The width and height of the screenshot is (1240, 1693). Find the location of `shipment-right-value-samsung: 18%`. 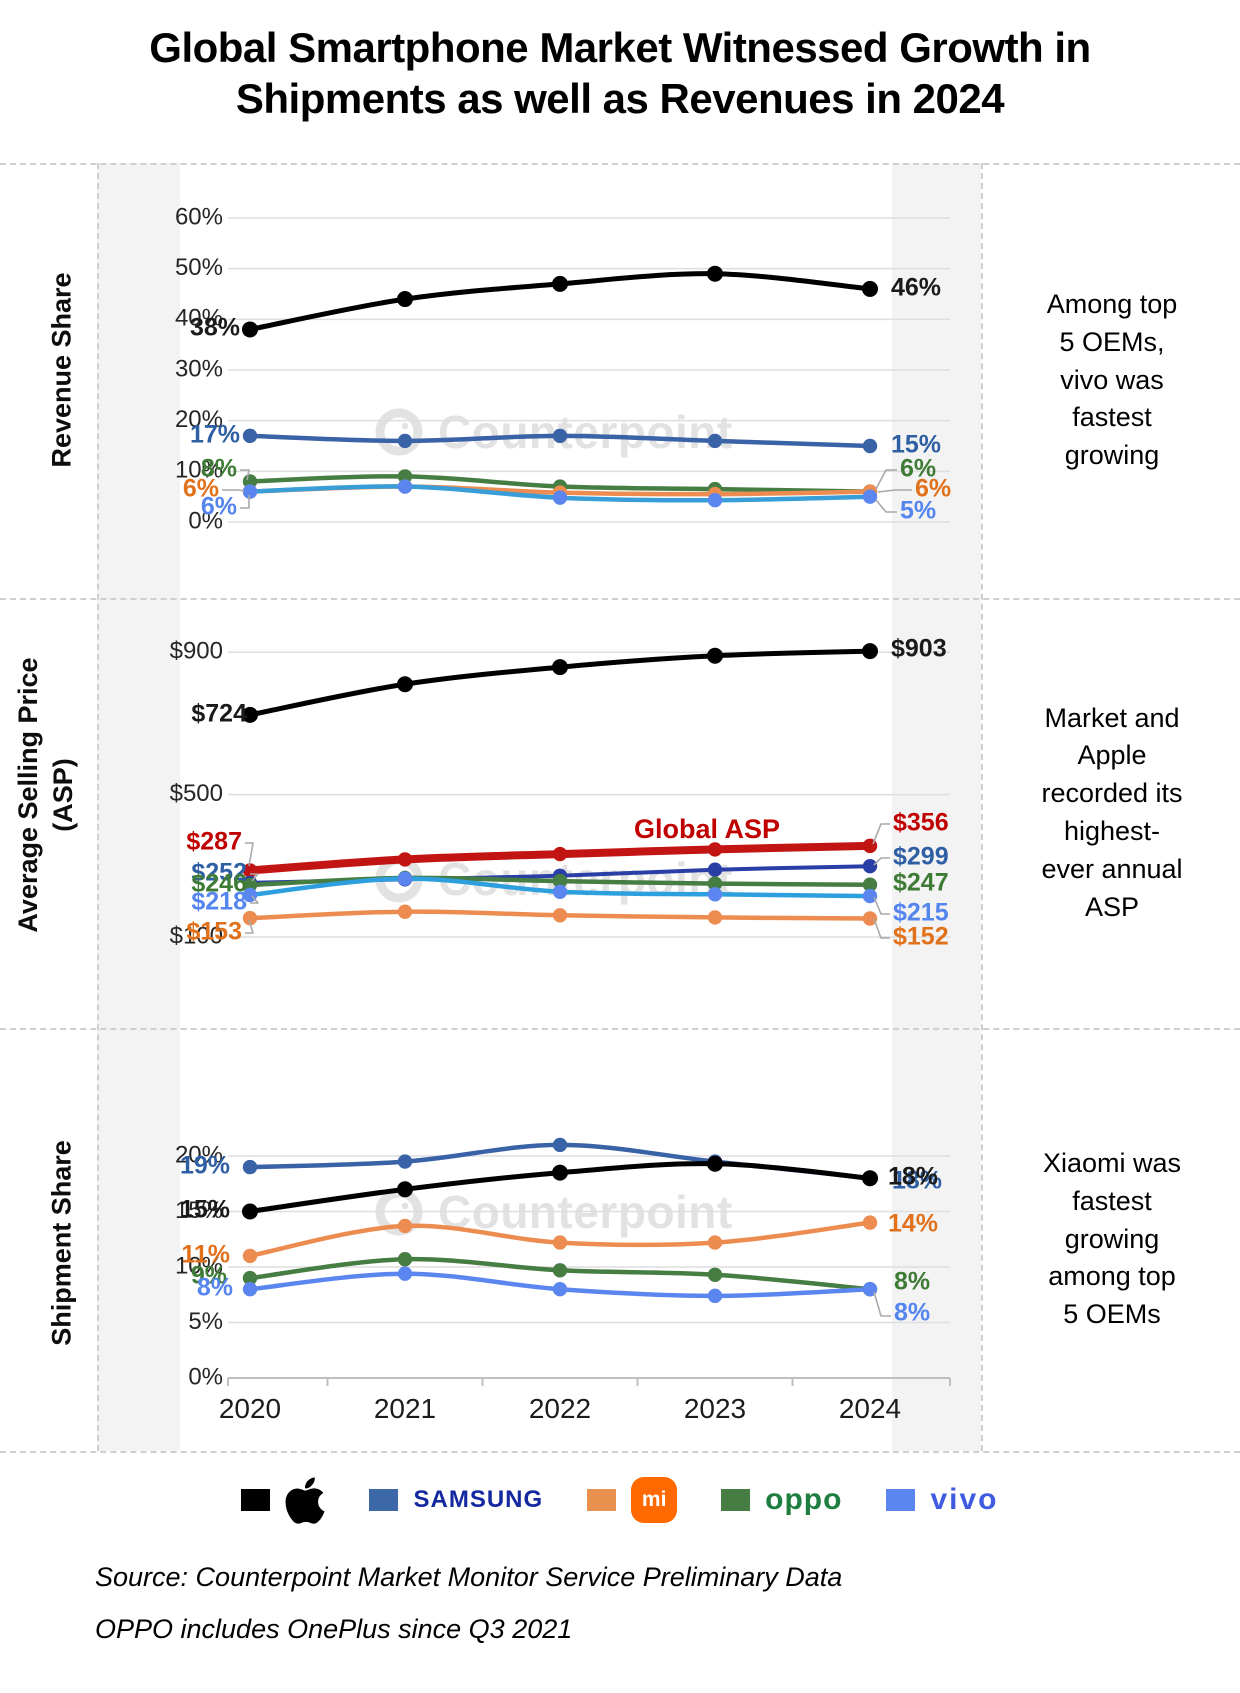

shipment-right-value-samsung: 18% is located at coordinates (917, 1181).